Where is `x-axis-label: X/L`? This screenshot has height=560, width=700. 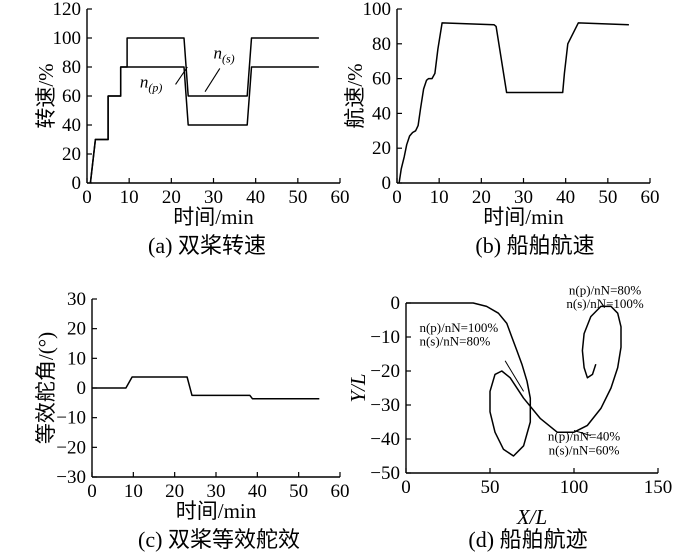
x-axis-label: X/L is located at coordinates (531, 517).